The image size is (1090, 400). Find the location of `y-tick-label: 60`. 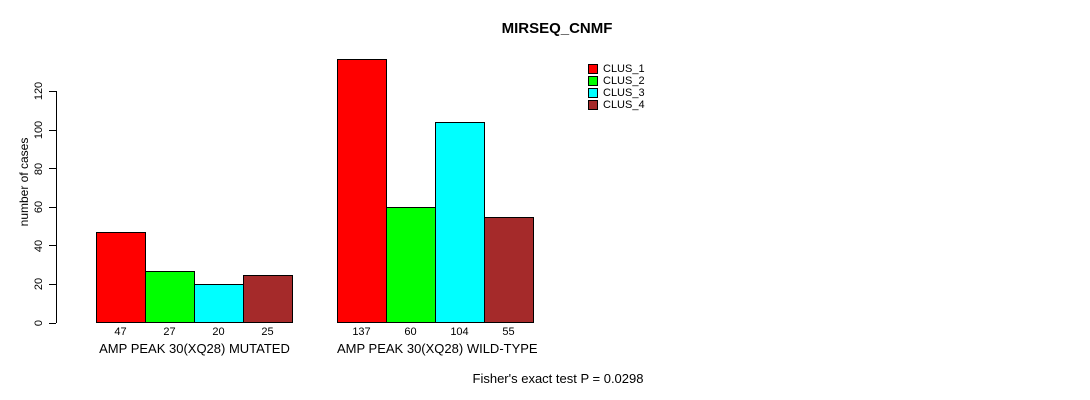

y-tick-label: 60 is located at coordinates (39, 207).